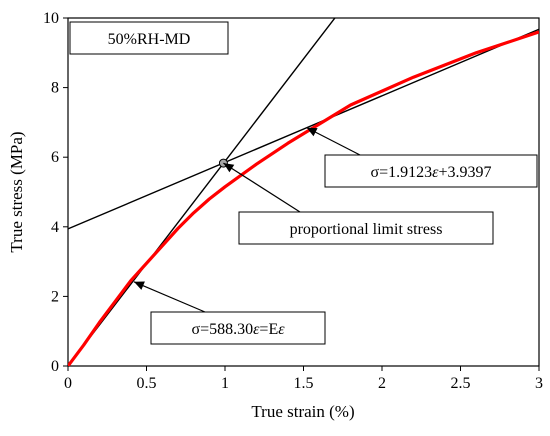 The image size is (550, 436). I want to click on y-tick-label: 4, so click(55, 227).